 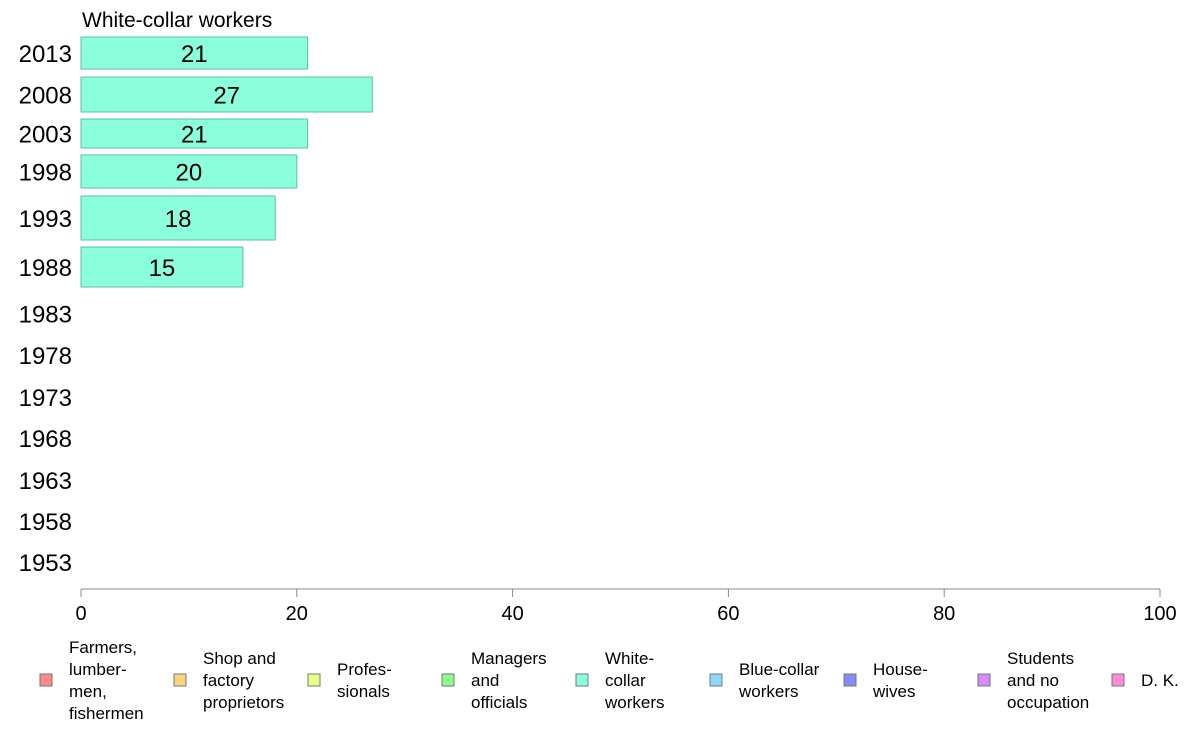 I want to click on x-tick-label: 80, so click(x=944, y=614).